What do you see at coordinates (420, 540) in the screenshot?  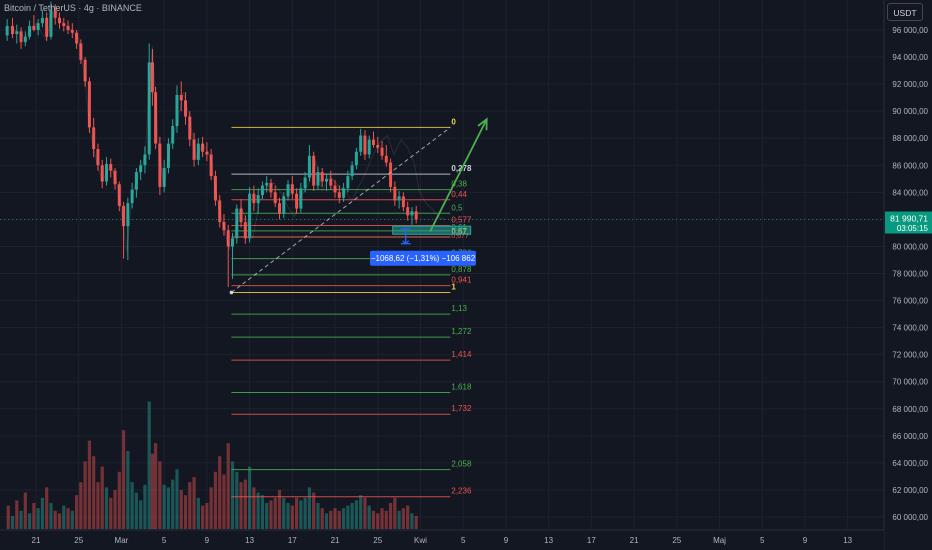 I see `time-tick-label: Kwi` at bounding box center [420, 540].